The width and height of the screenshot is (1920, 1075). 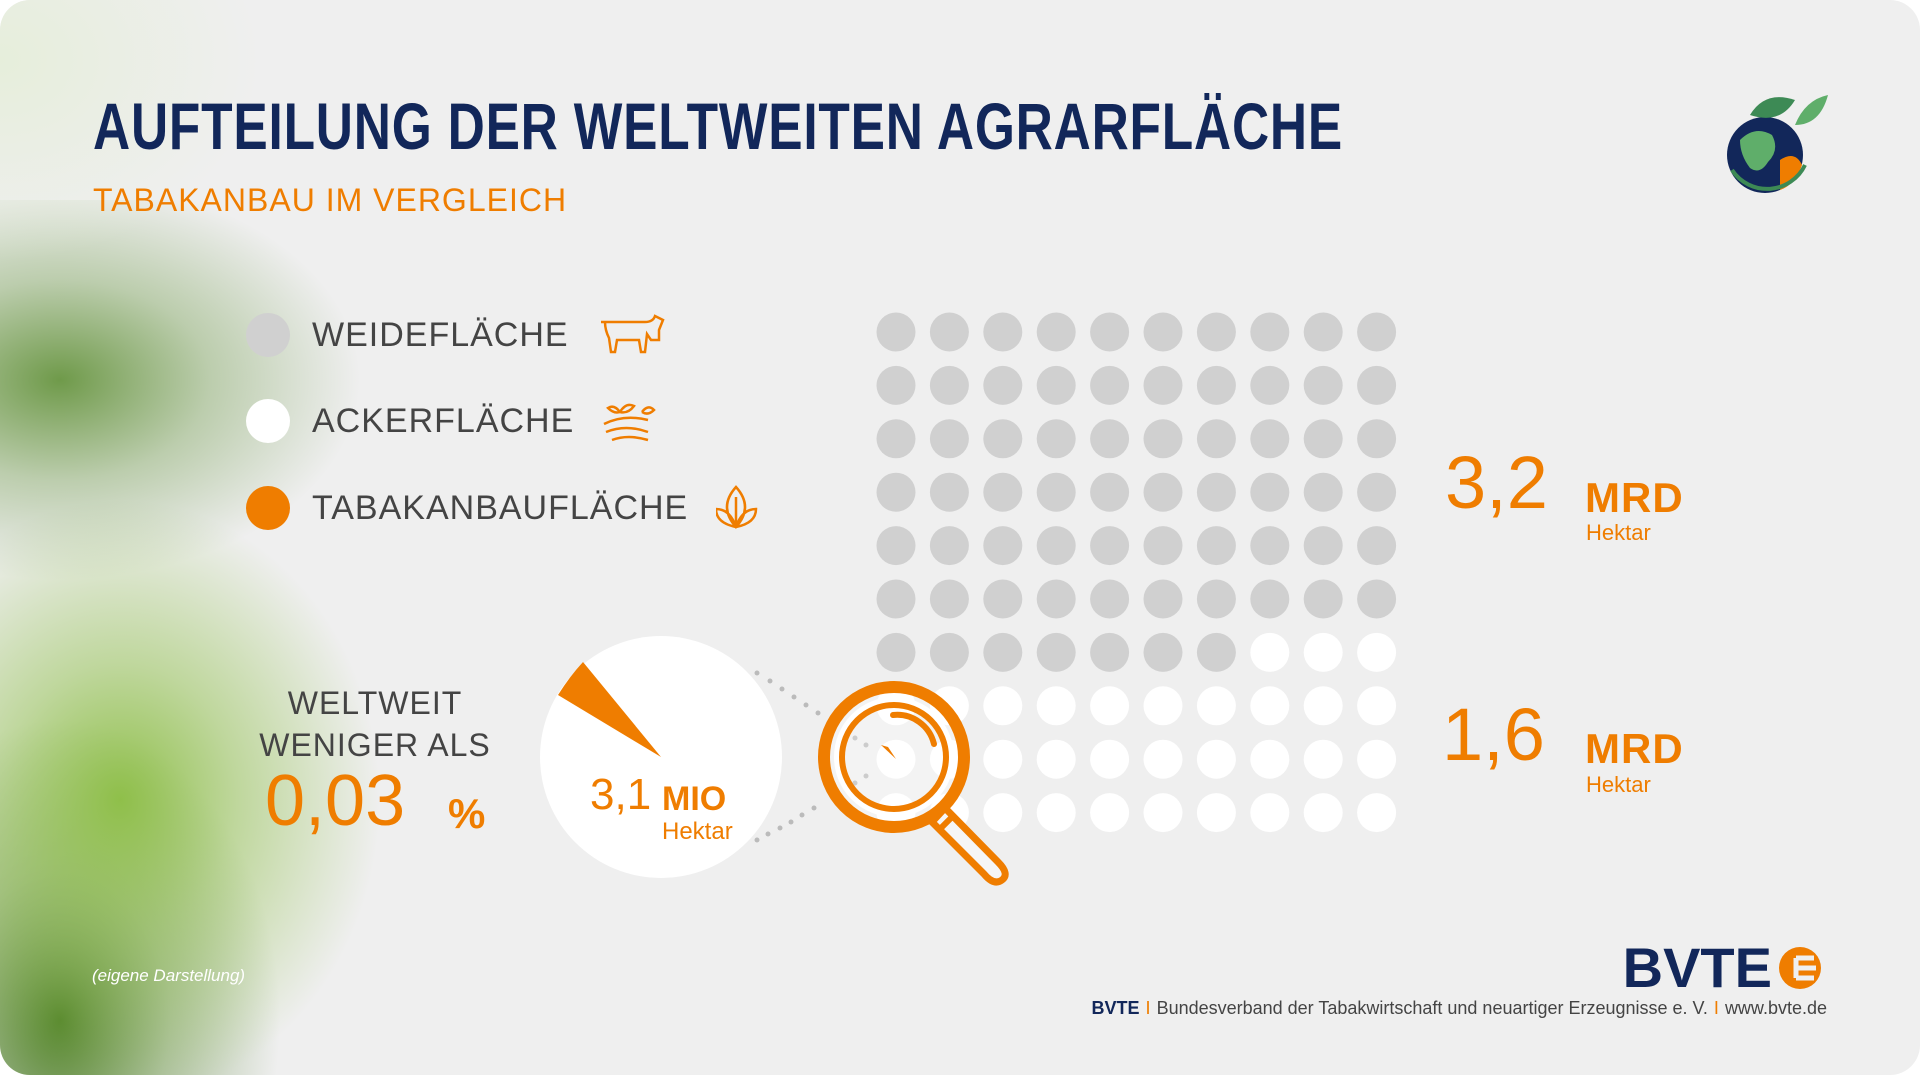 What do you see at coordinates (160, 130) in the screenshot?
I see `background-haze` at bounding box center [160, 130].